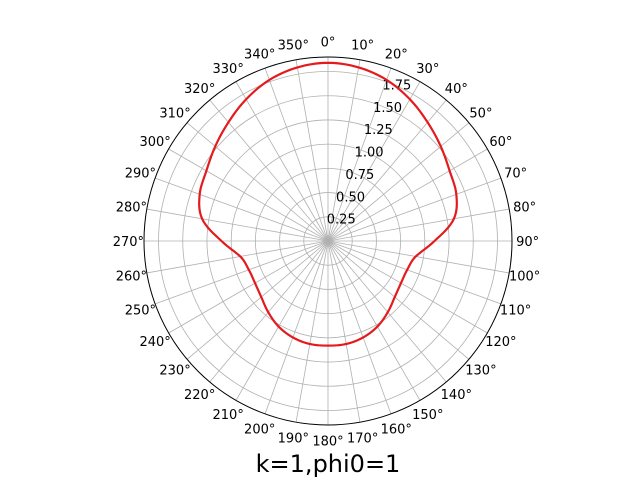  Describe the element at coordinates (427, 415) in the screenshot. I see `angular-tick-label: 150°` at that location.